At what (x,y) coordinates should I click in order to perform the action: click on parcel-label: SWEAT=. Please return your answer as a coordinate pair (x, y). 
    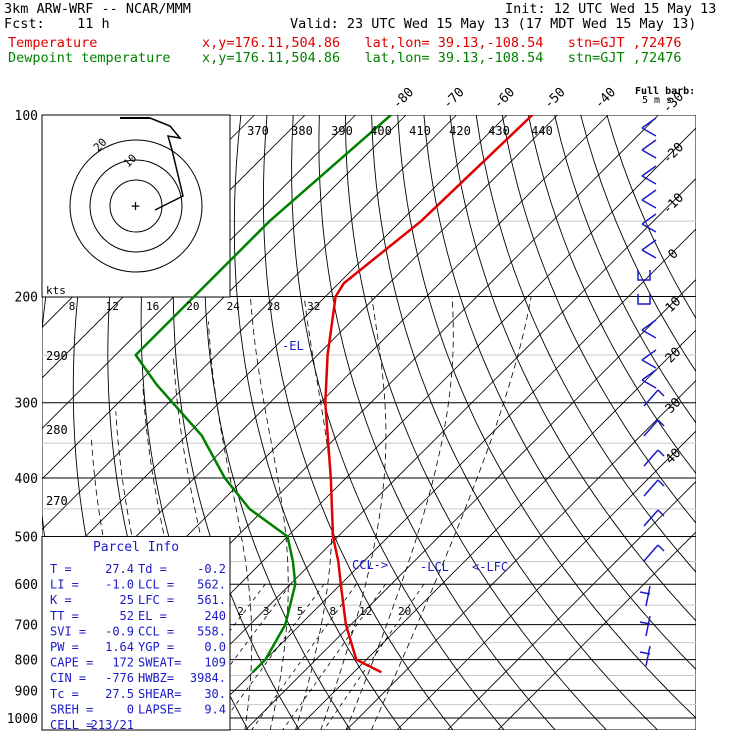
    Looking at the image, I should click on (159, 663).